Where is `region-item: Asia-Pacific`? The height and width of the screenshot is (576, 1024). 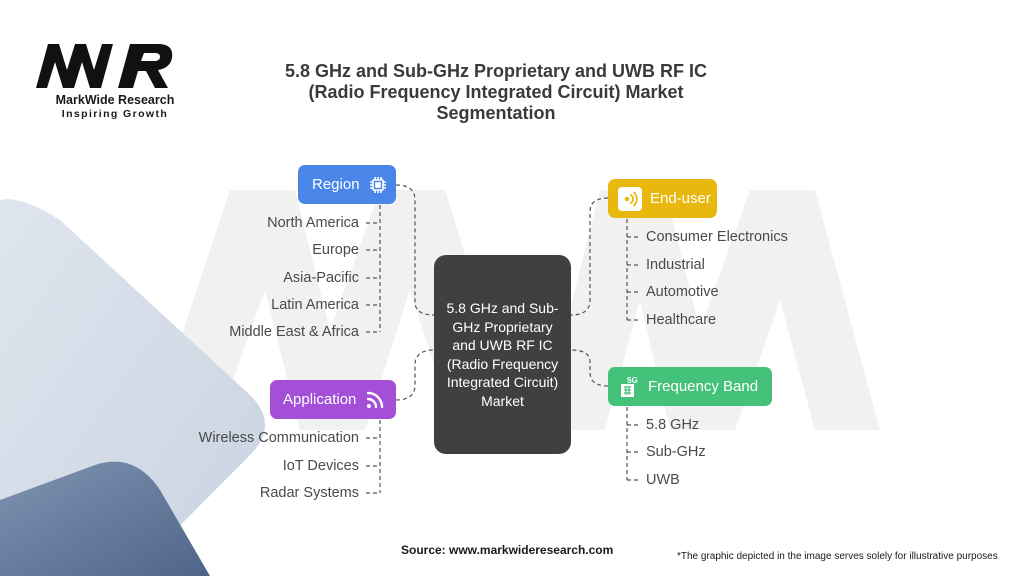 region-item: Asia-Pacific is located at coordinates (321, 278).